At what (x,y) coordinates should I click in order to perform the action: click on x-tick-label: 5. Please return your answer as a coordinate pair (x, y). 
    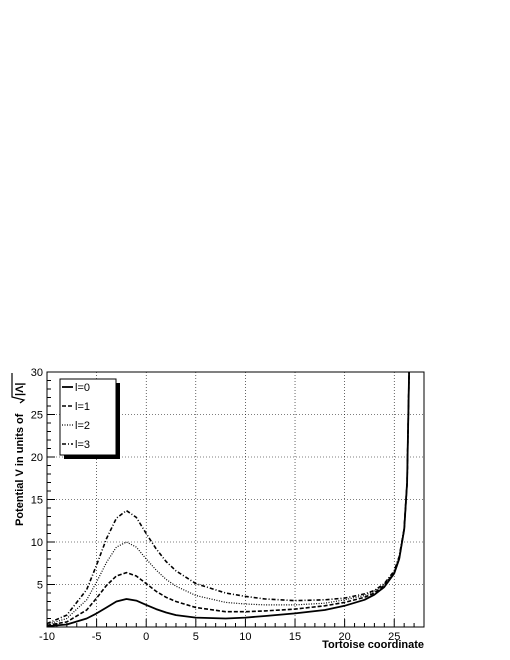
    Looking at the image, I should click on (196, 637).